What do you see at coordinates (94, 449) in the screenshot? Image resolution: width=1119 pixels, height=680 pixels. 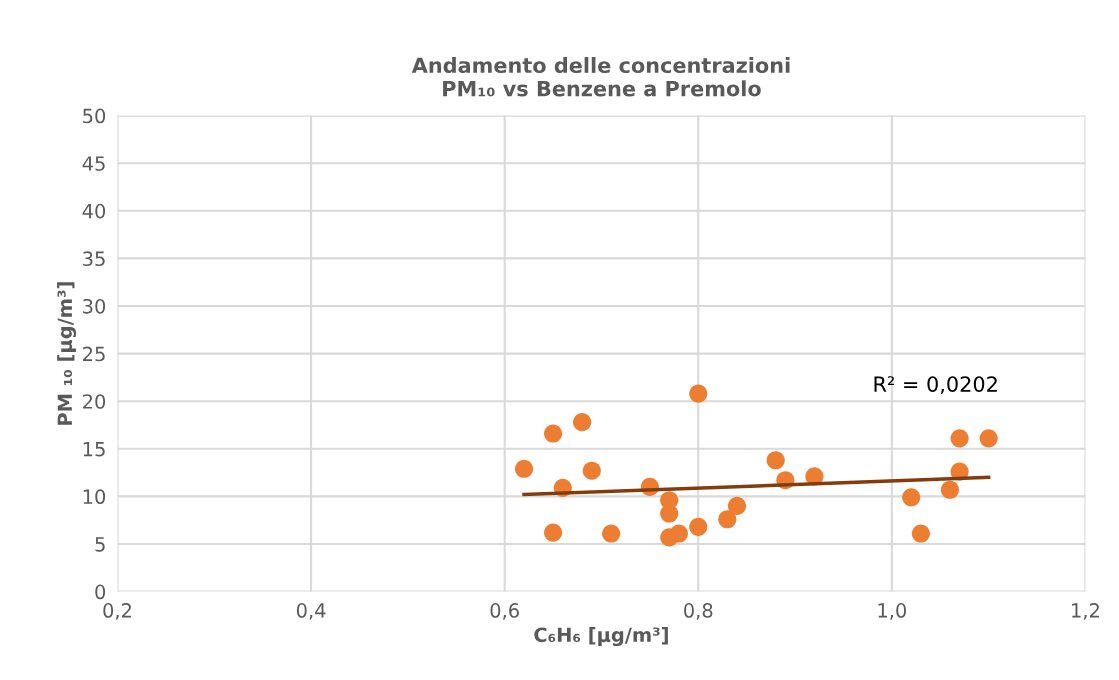 I see `y-tick-label: 15` at bounding box center [94, 449].